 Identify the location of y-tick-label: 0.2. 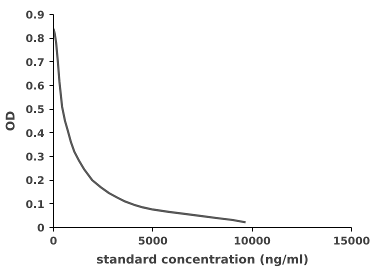
(35, 181).